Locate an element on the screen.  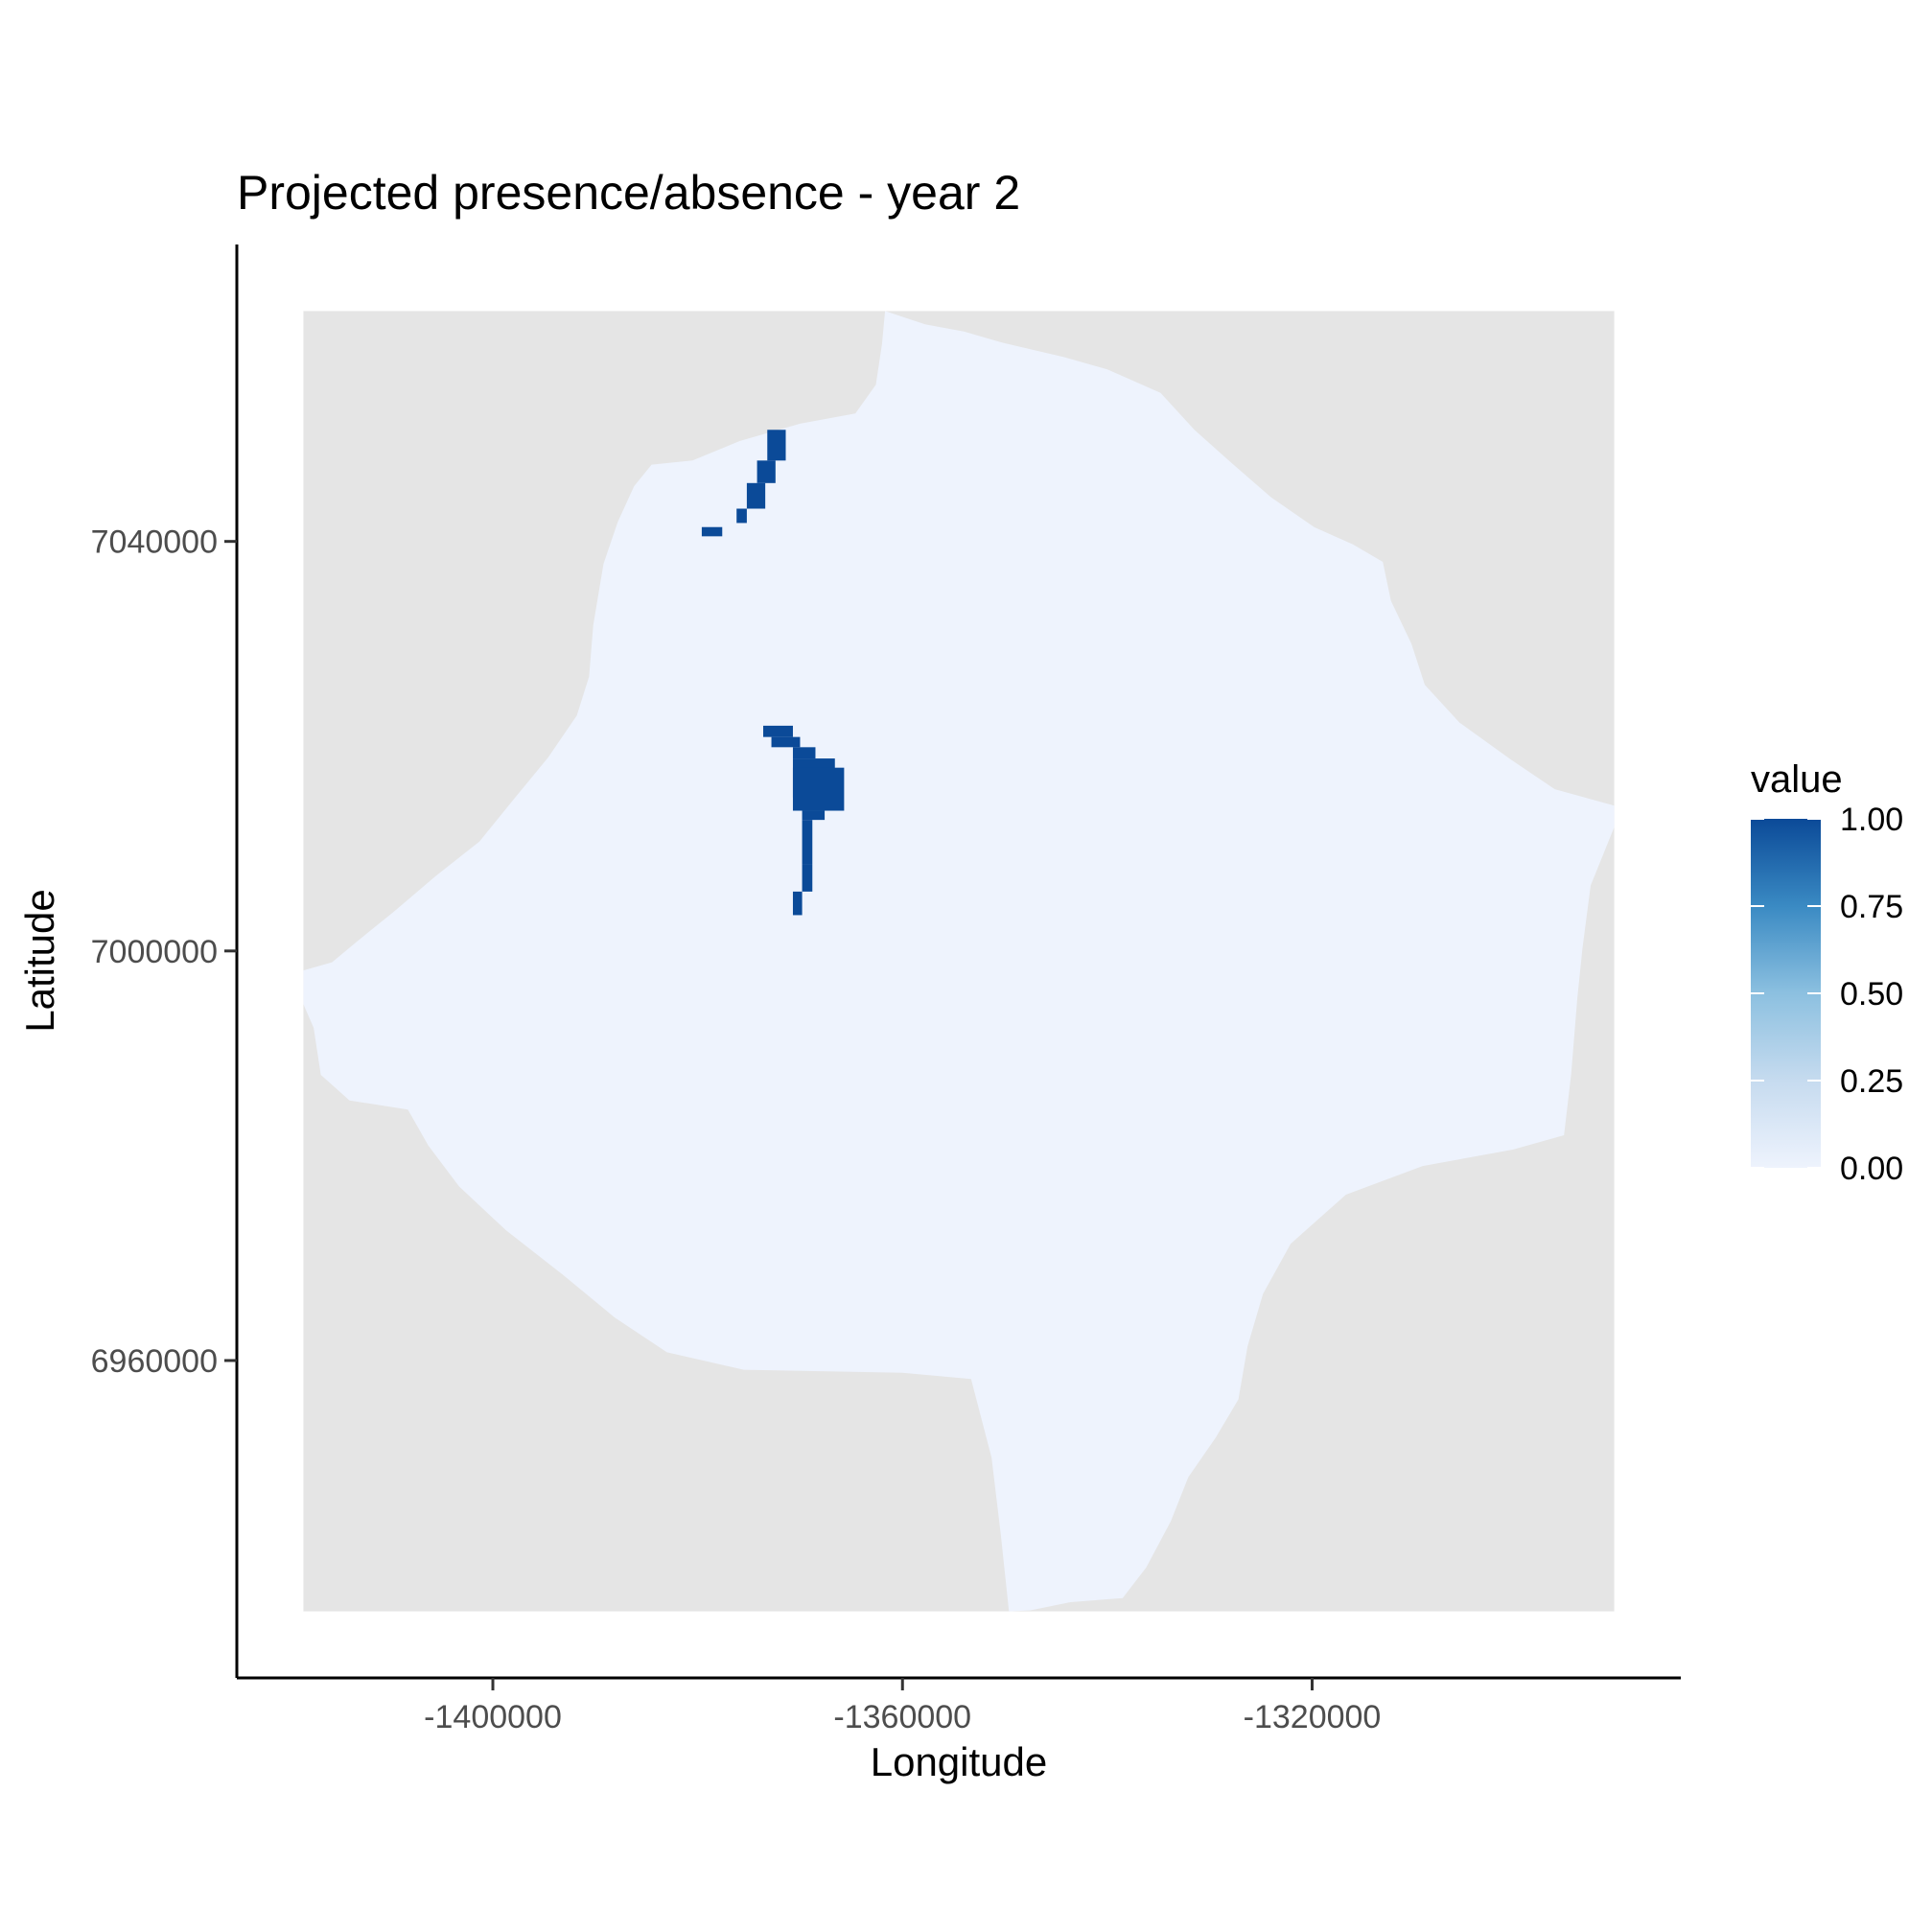
legend-label: 0.50 is located at coordinates (1871, 994).